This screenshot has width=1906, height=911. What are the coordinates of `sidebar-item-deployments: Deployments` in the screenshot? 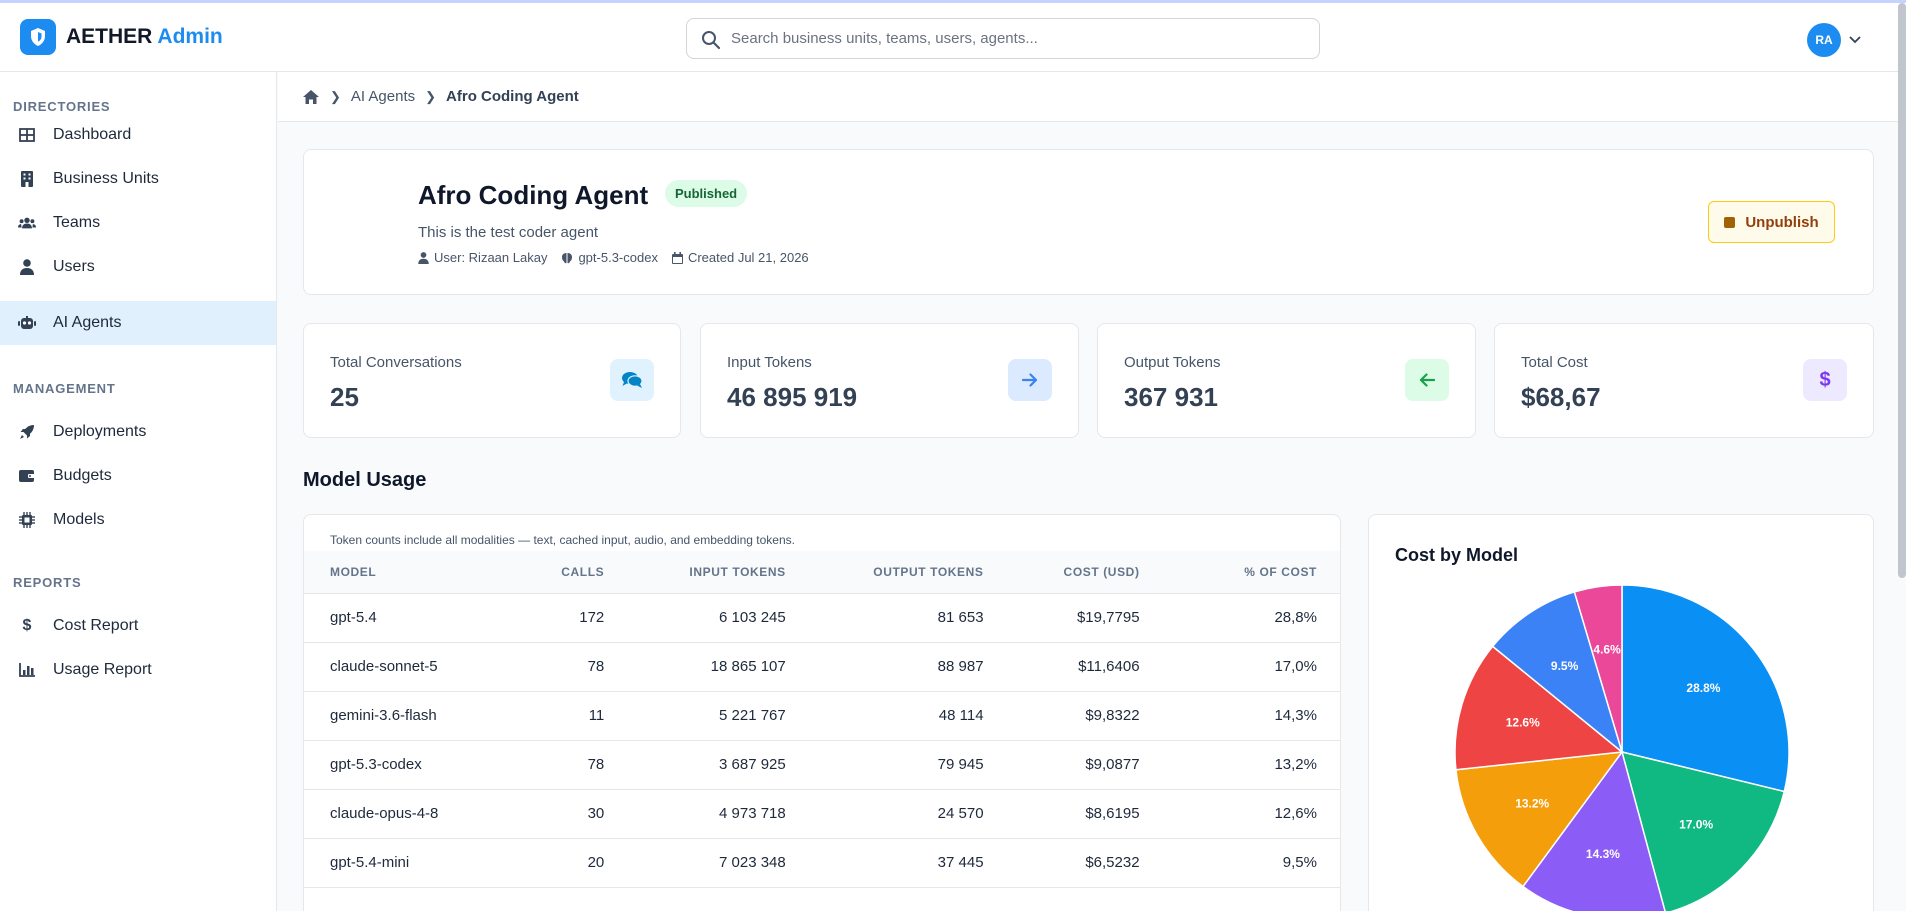 It's located at (138, 432).